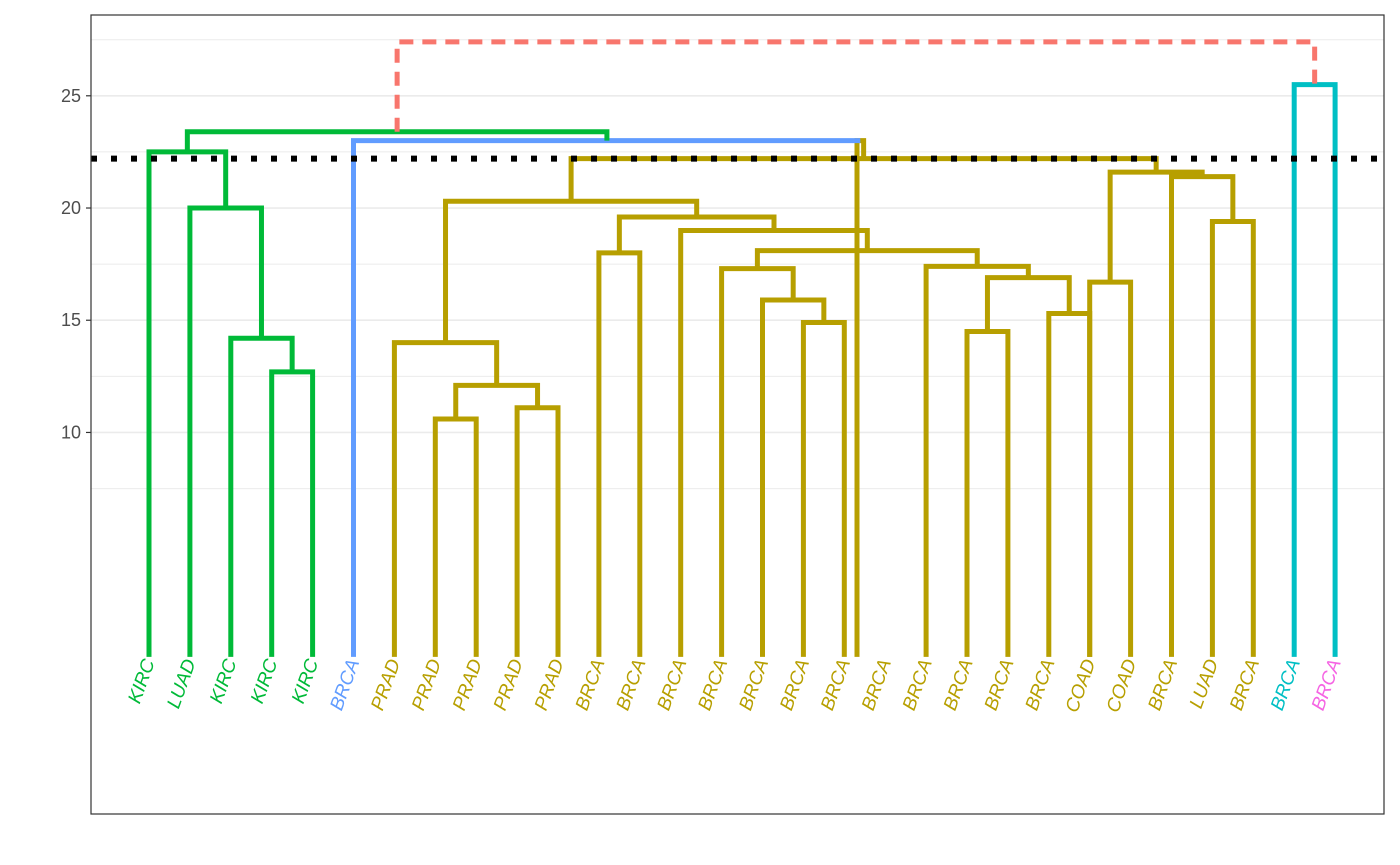  What do you see at coordinates (71, 208) in the screenshot?
I see `y-tick-label: 20` at bounding box center [71, 208].